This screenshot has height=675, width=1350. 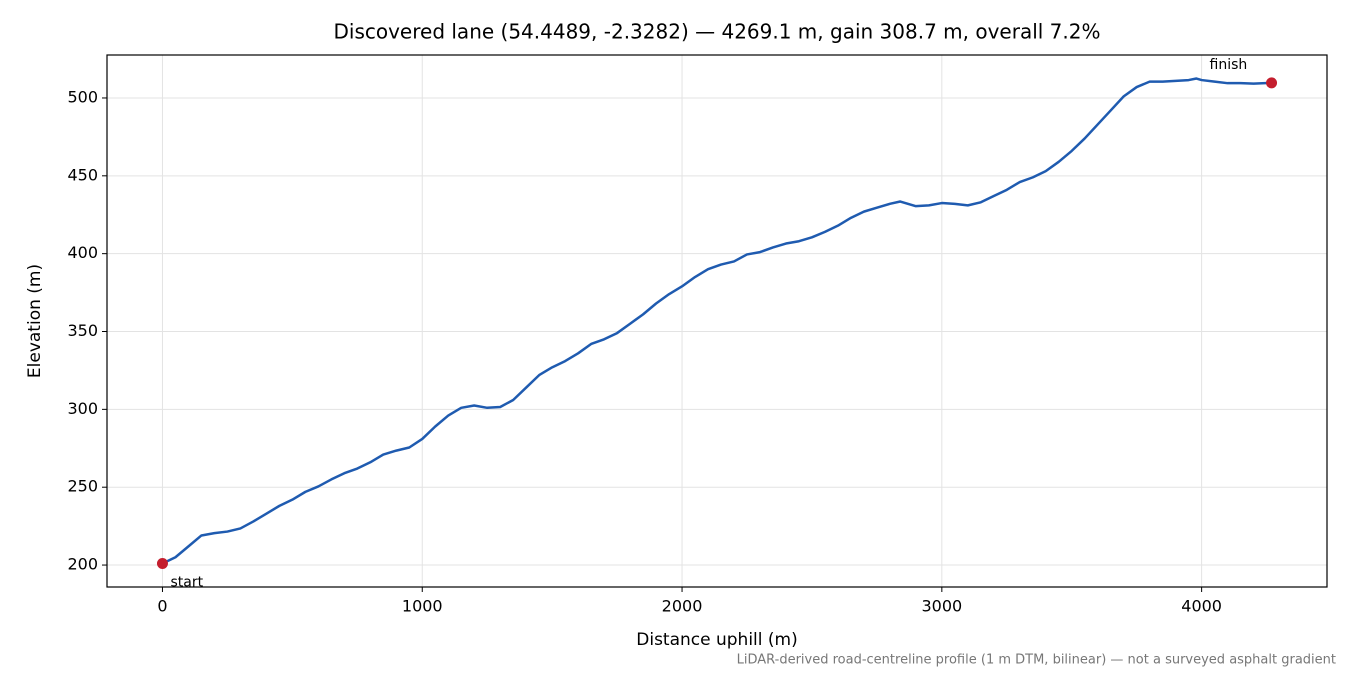 I want to click on x-axis-label: Distance uphill (m), so click(x=716, y=640).